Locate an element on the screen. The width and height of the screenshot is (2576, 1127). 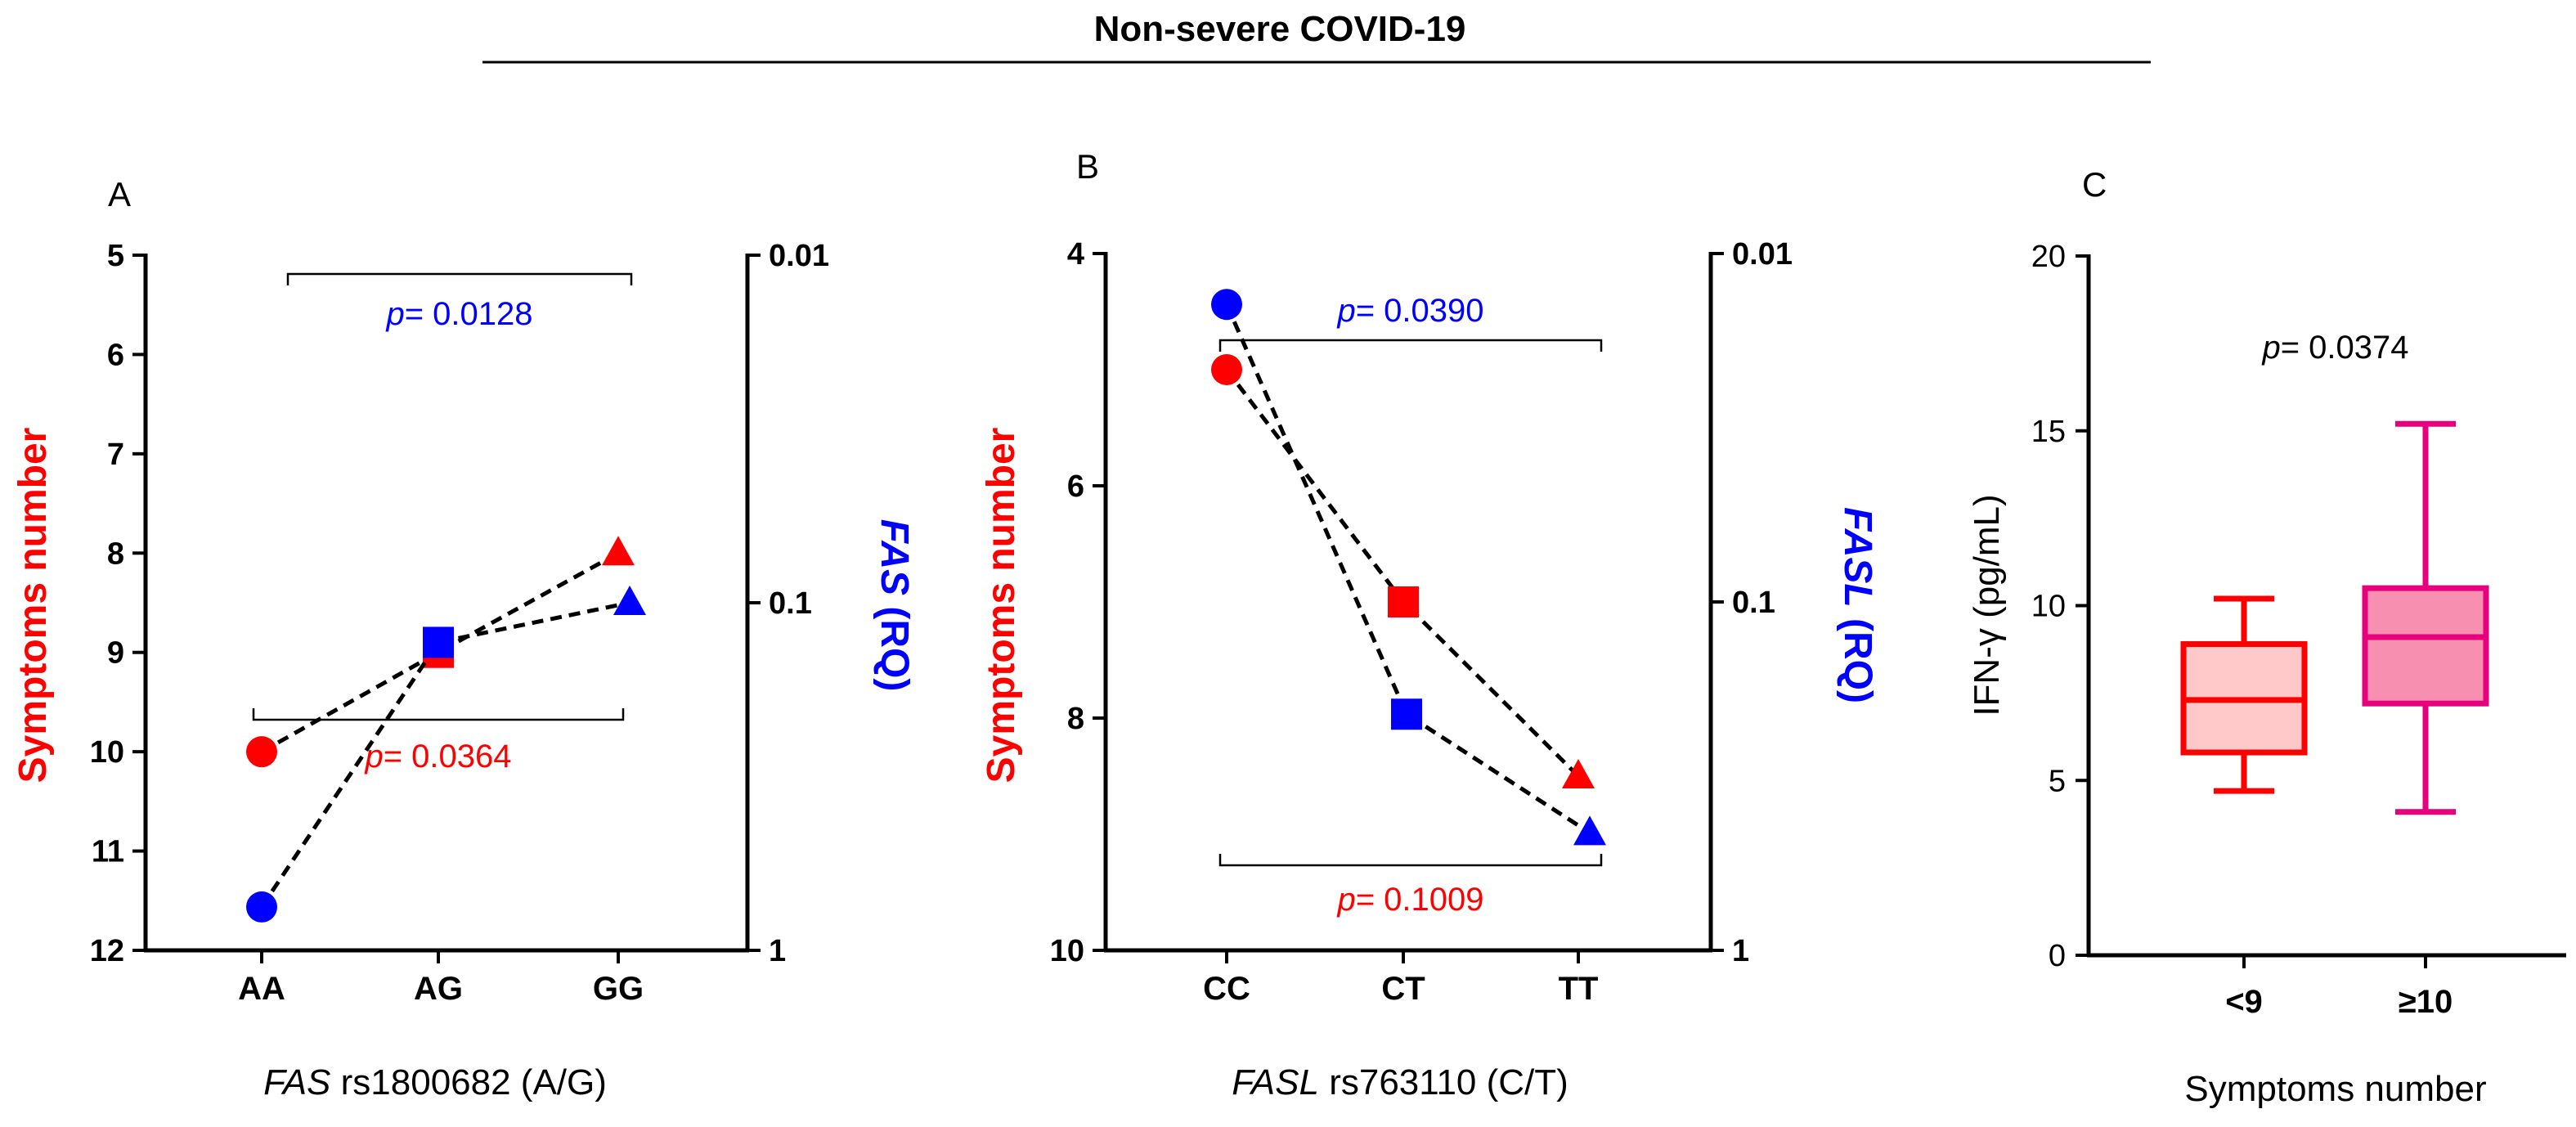
panel-a-ylabel: Symptoms number is located at coordinates (33, 606).